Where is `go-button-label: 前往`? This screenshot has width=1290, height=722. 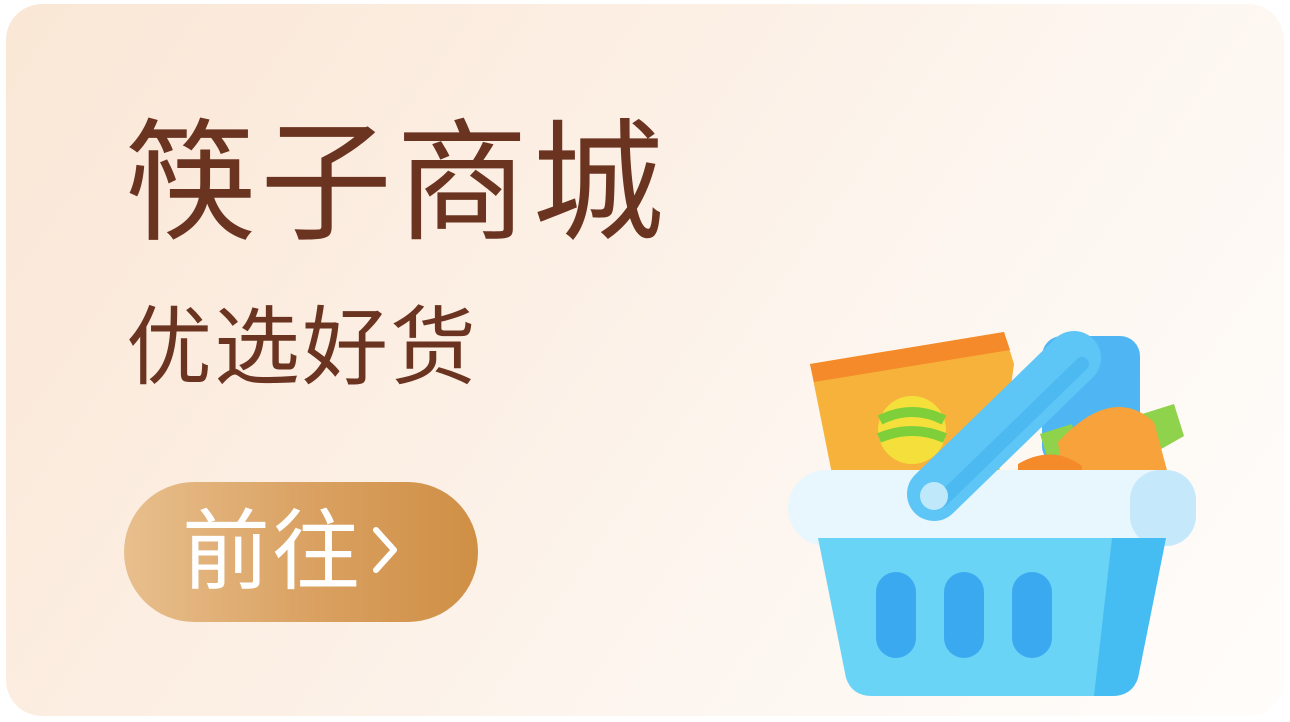
go-button-label: 前往 is located at coordinates (272, 551).